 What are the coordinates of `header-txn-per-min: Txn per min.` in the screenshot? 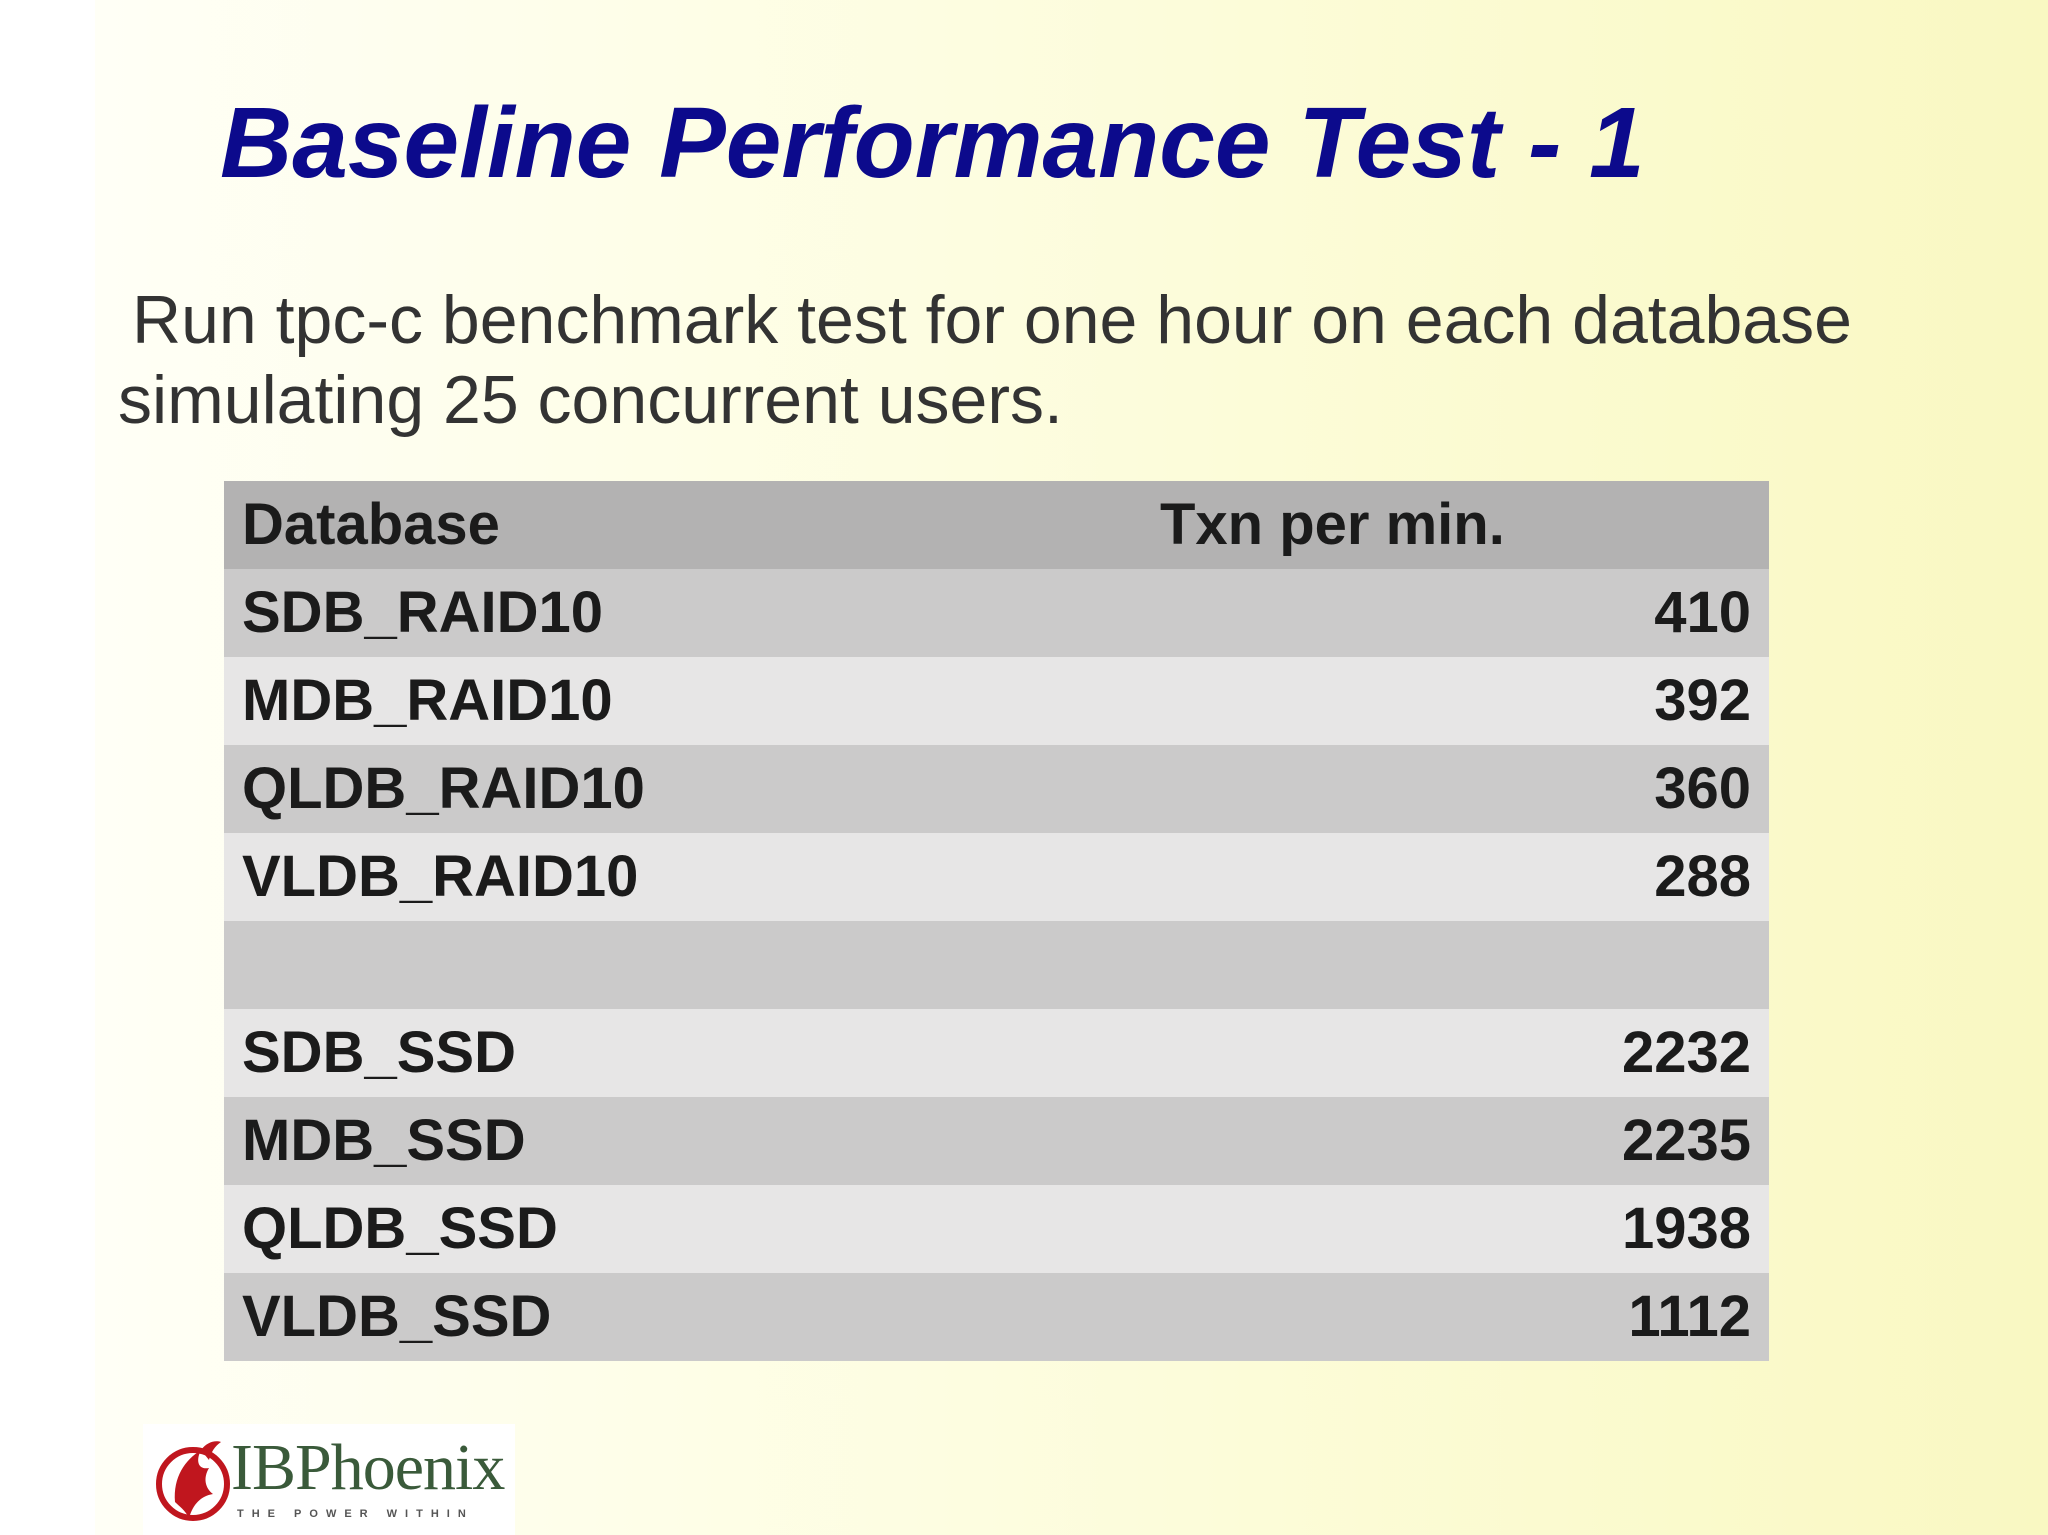 It's located at (1464, 525).